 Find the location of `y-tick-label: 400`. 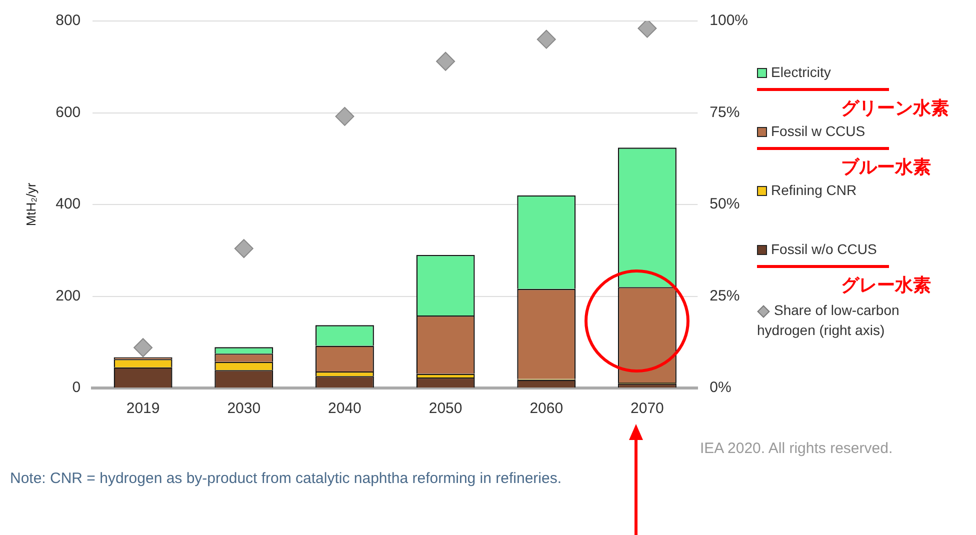

y-tick-label: 400 is located at coordinates (68, 204).